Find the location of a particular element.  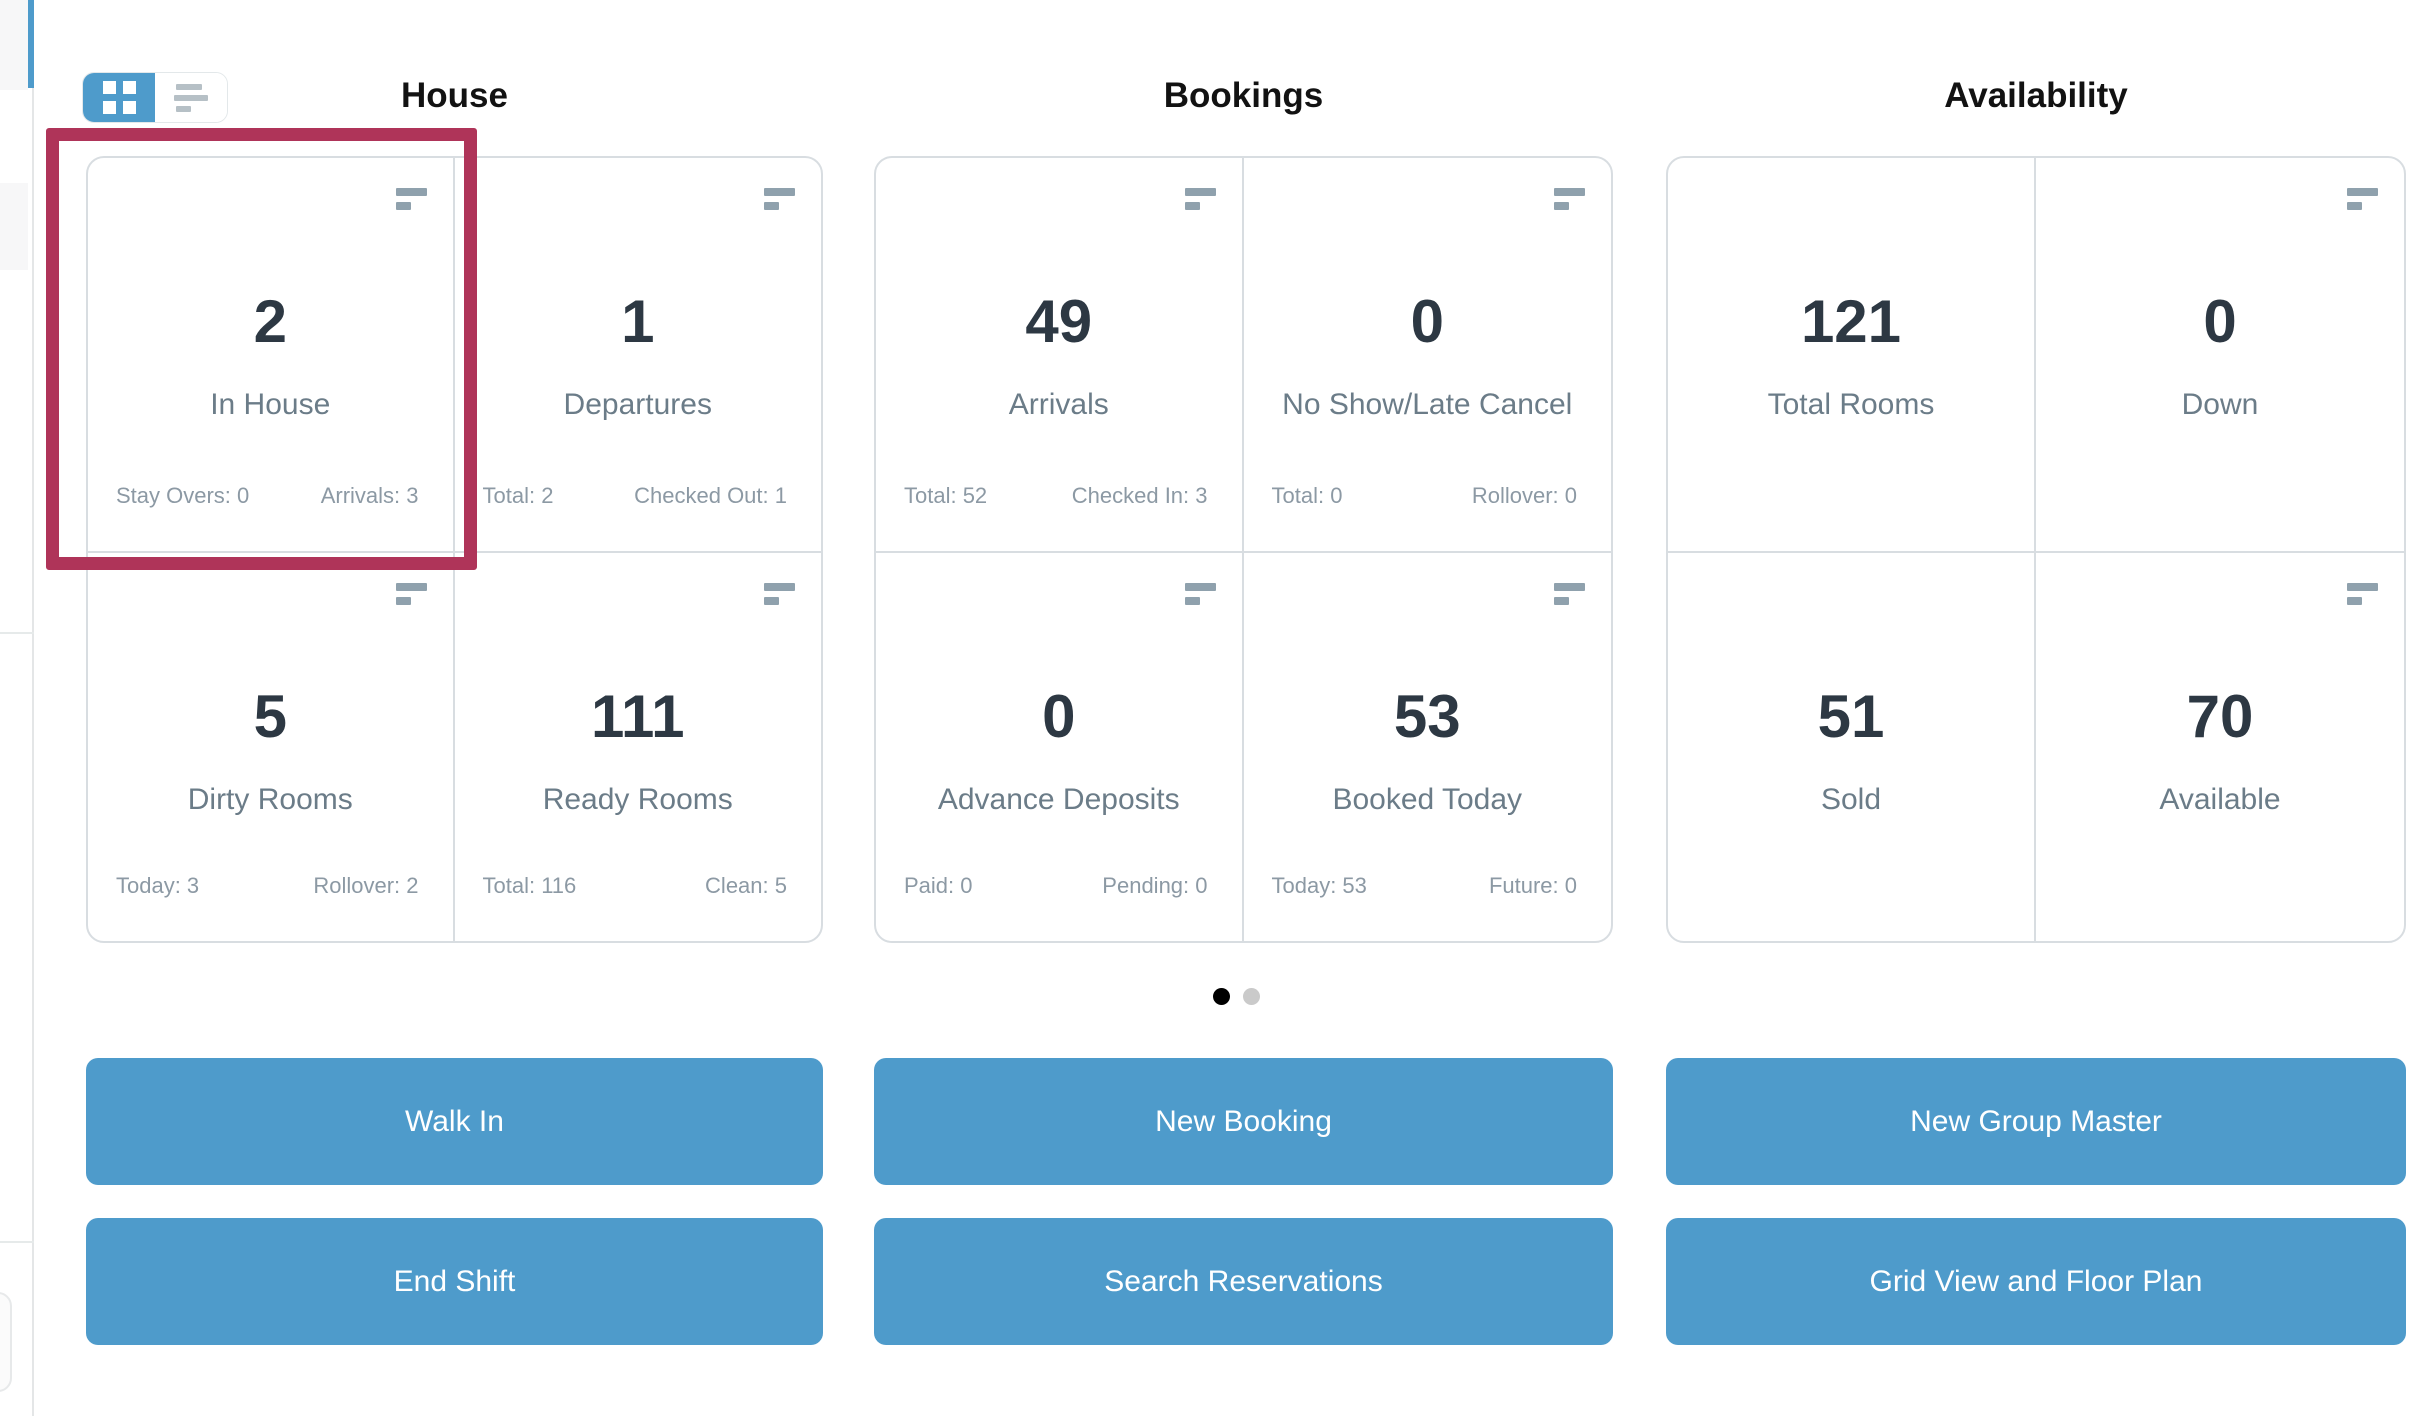

card-value: 51 is located at coordinates (1851, 716).